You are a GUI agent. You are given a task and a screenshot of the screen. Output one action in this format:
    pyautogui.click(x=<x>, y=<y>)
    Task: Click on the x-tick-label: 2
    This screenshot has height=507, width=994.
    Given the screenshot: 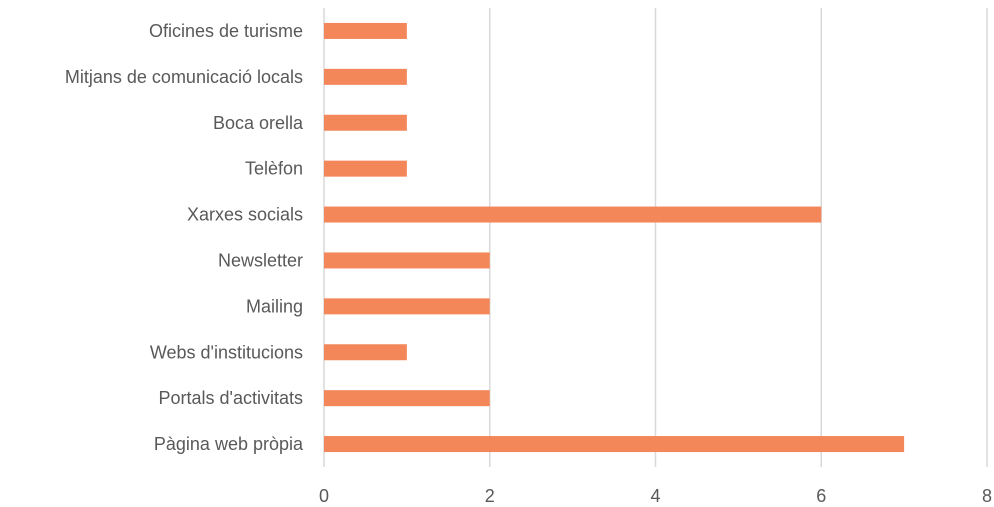 What is the action you would take?
    pyautogui.click(x=490, y=496)
    